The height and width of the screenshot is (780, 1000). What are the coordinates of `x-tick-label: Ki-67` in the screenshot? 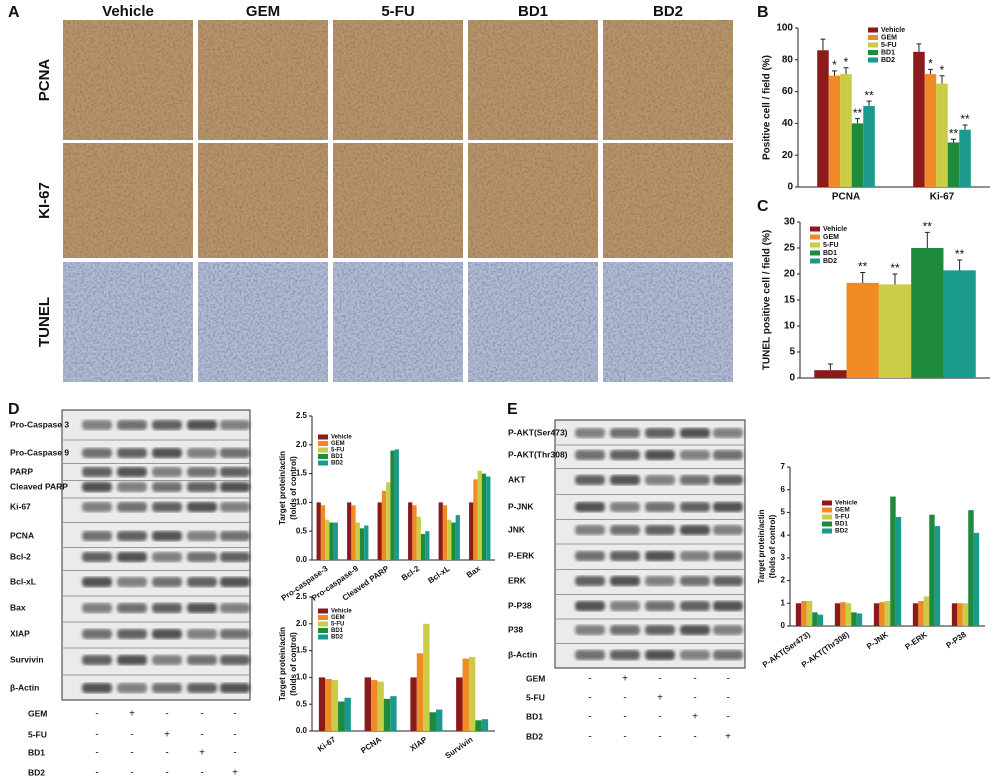 It's located at (942, 197).